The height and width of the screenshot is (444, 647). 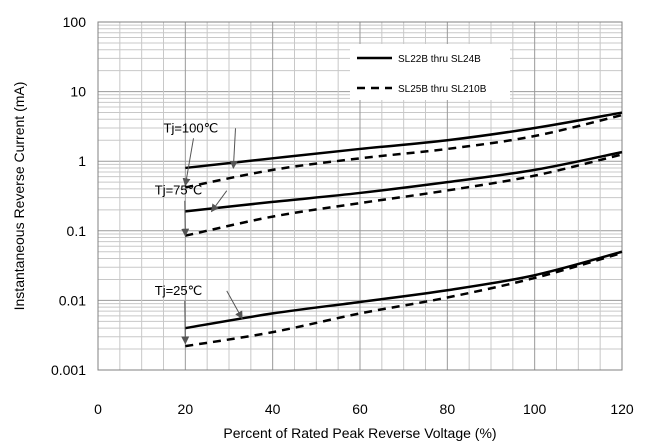 What do you see at coordinates (448, 409) in the screenshot?
I see `x-tick-label: 80` at bounding box center [448, 409].